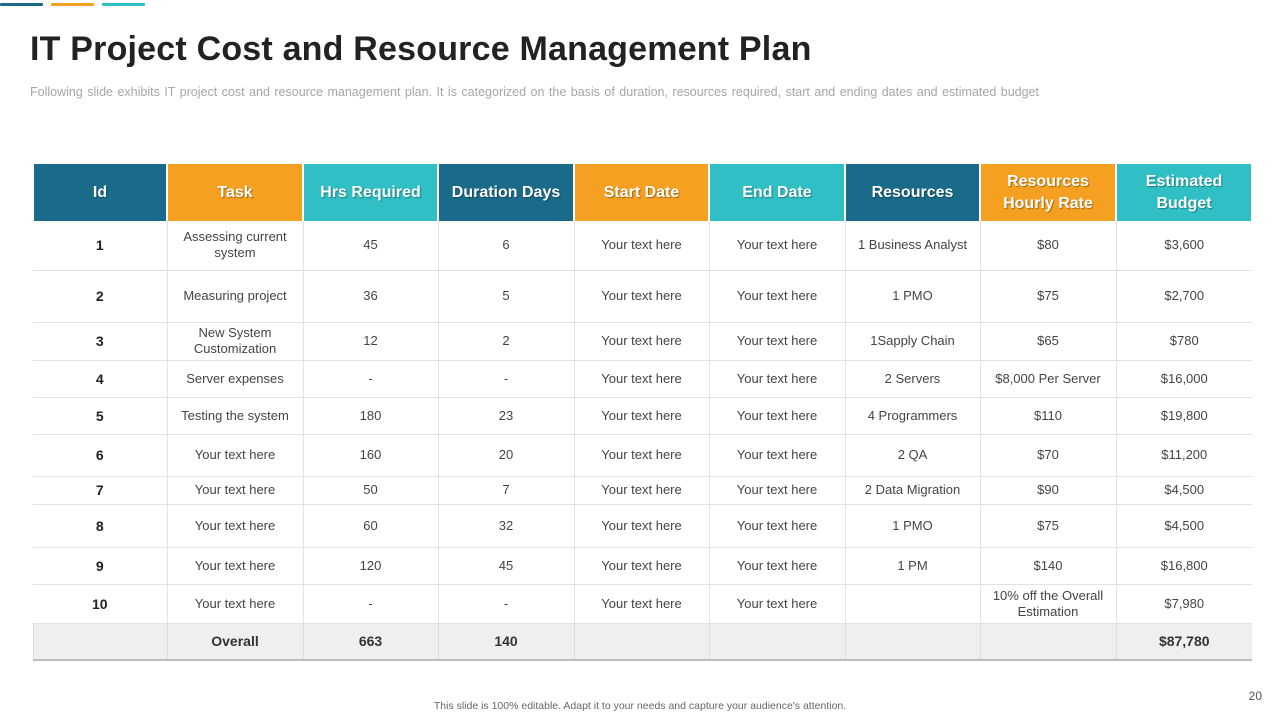 This screenshot has height=720, width=1280. I want to click on cell-duration-days: 6, so click(505, 246).